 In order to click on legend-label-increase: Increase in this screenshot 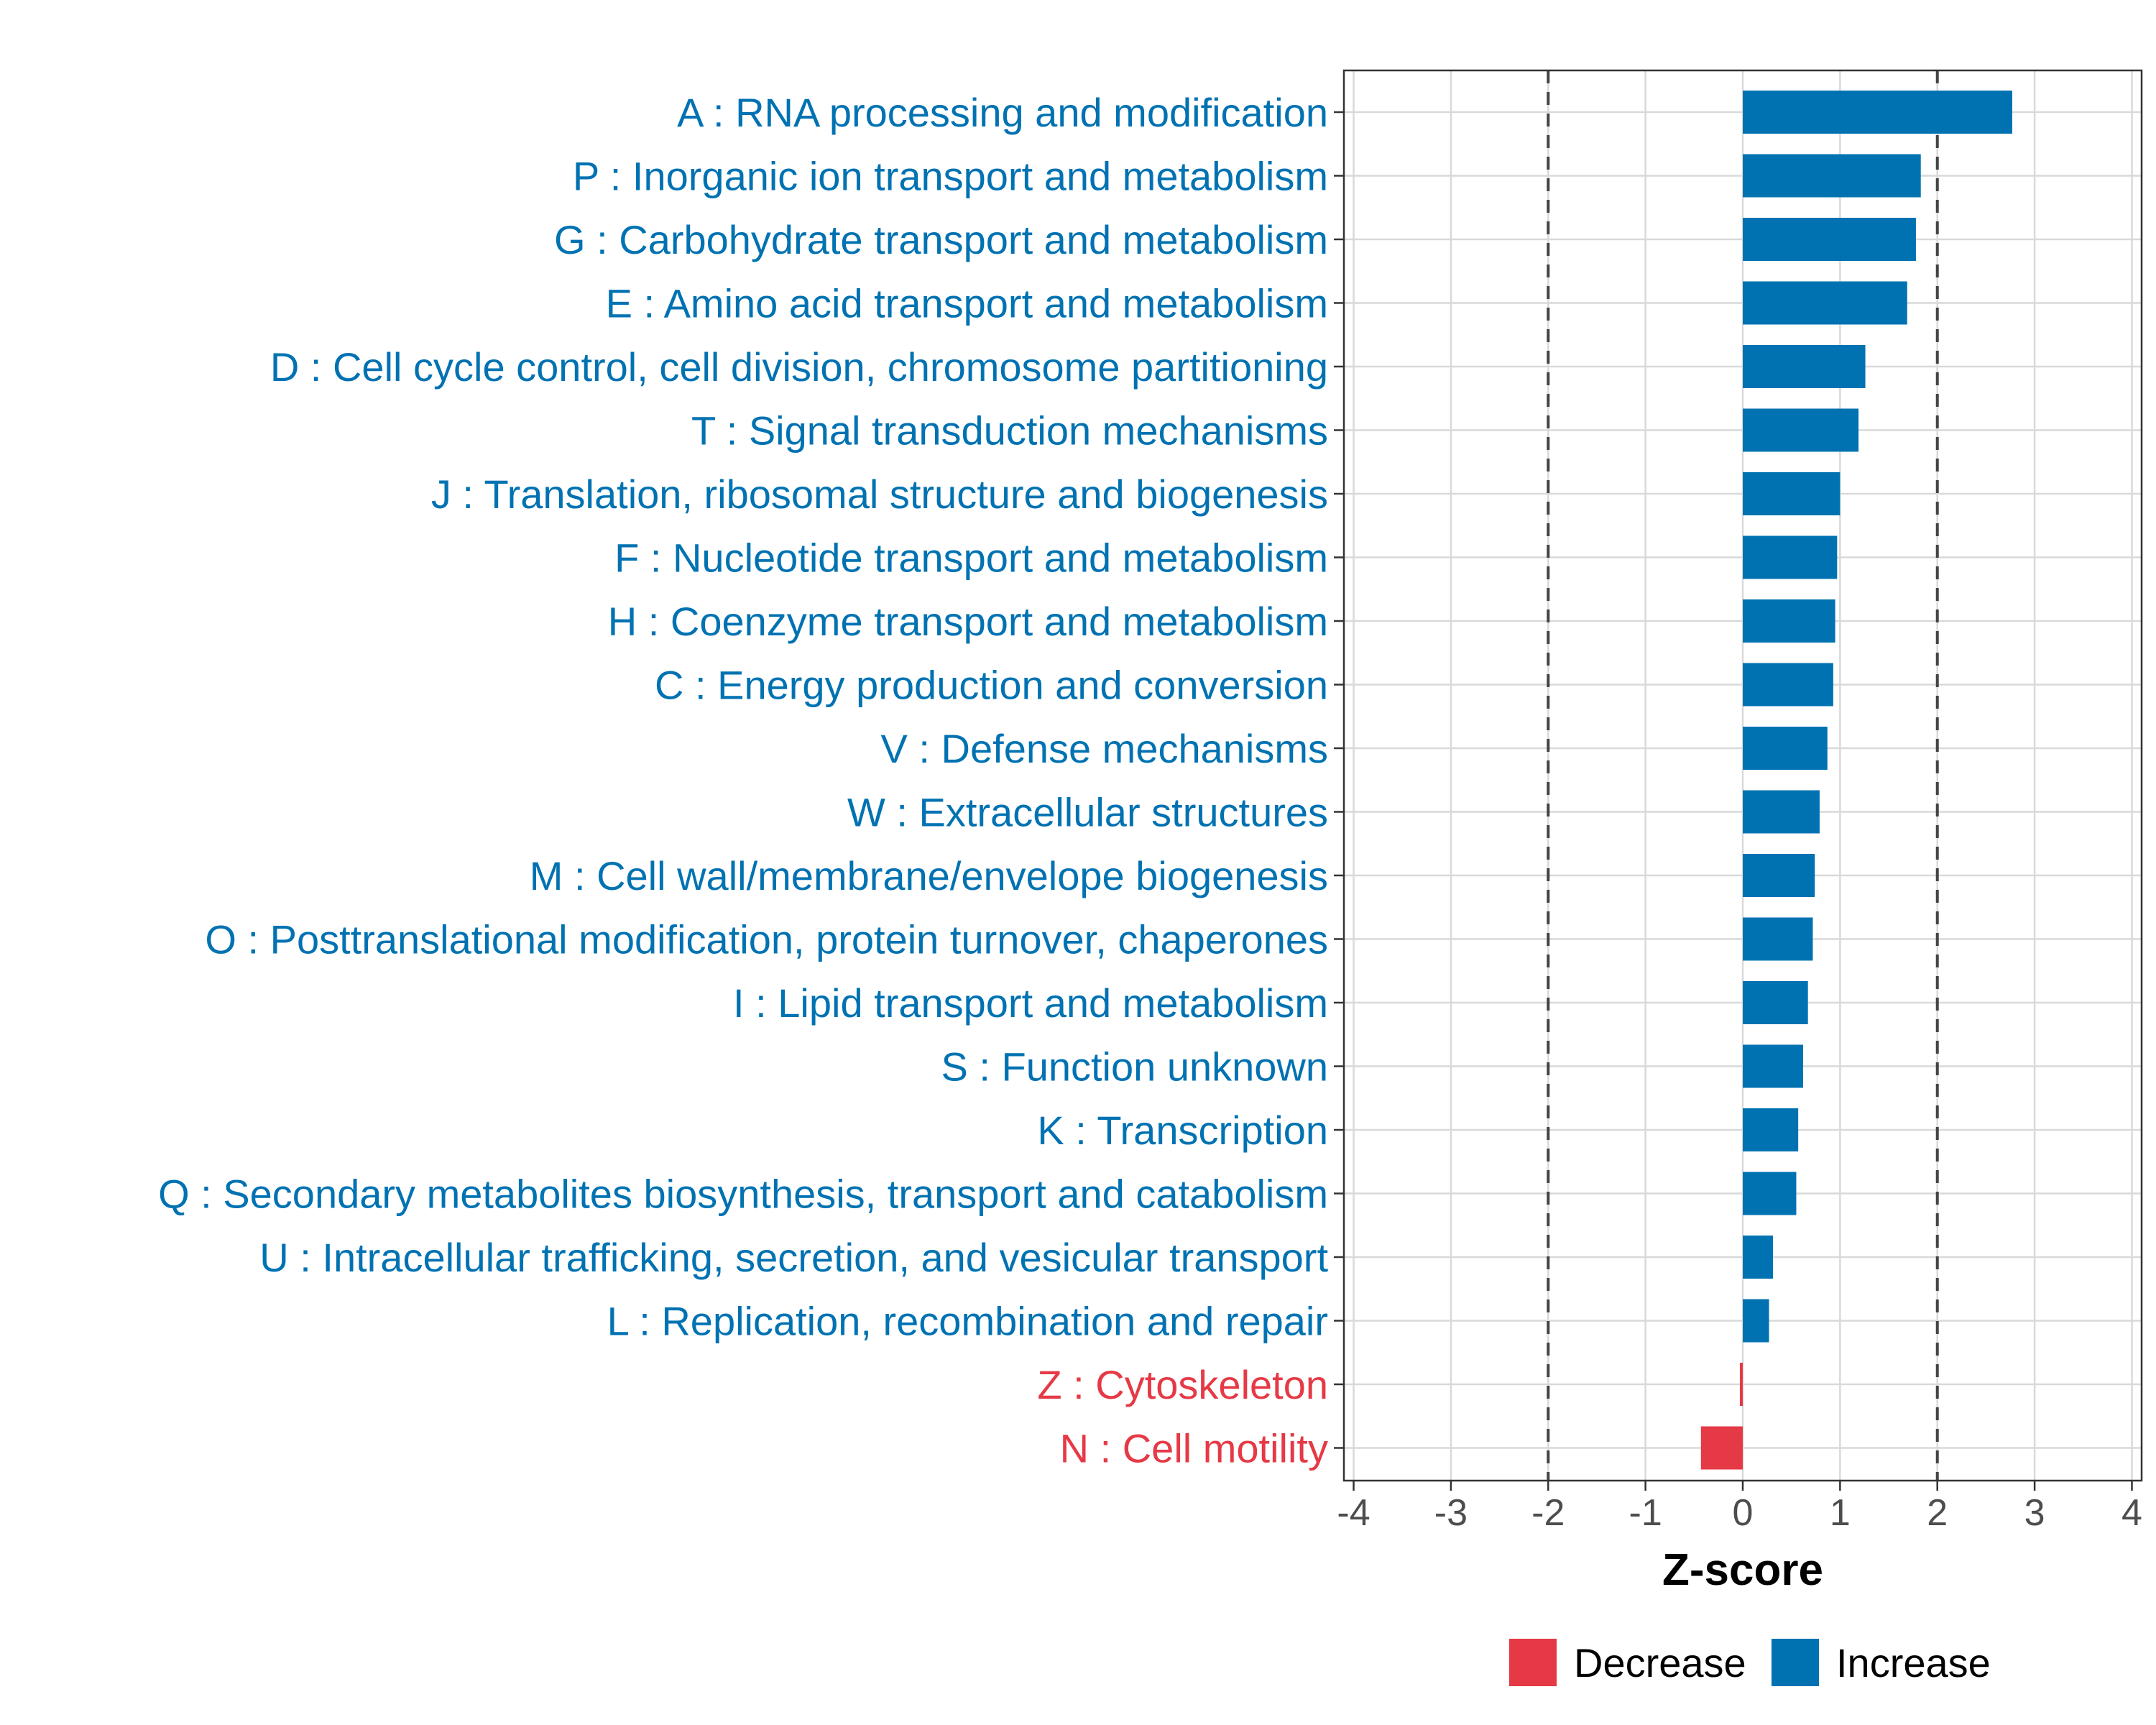, I will do `click(1913, 1662)`.